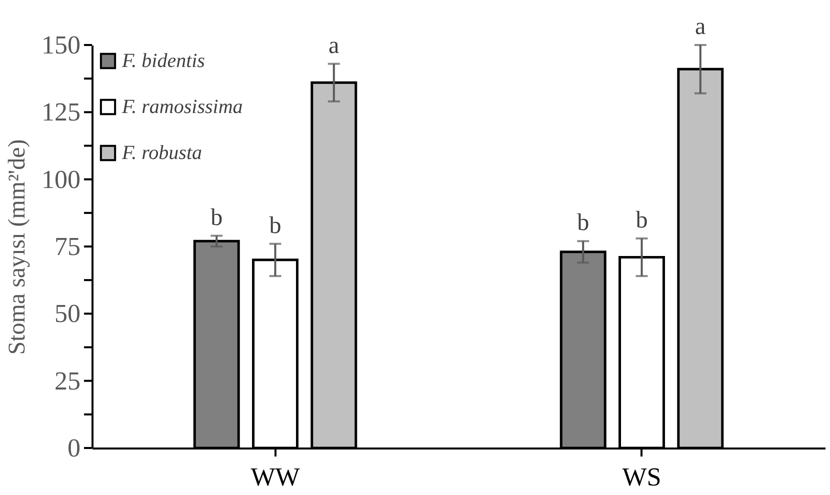  I want to click on y-axis-title: Stoma sayısı (mm²'de), so click(17, 247).